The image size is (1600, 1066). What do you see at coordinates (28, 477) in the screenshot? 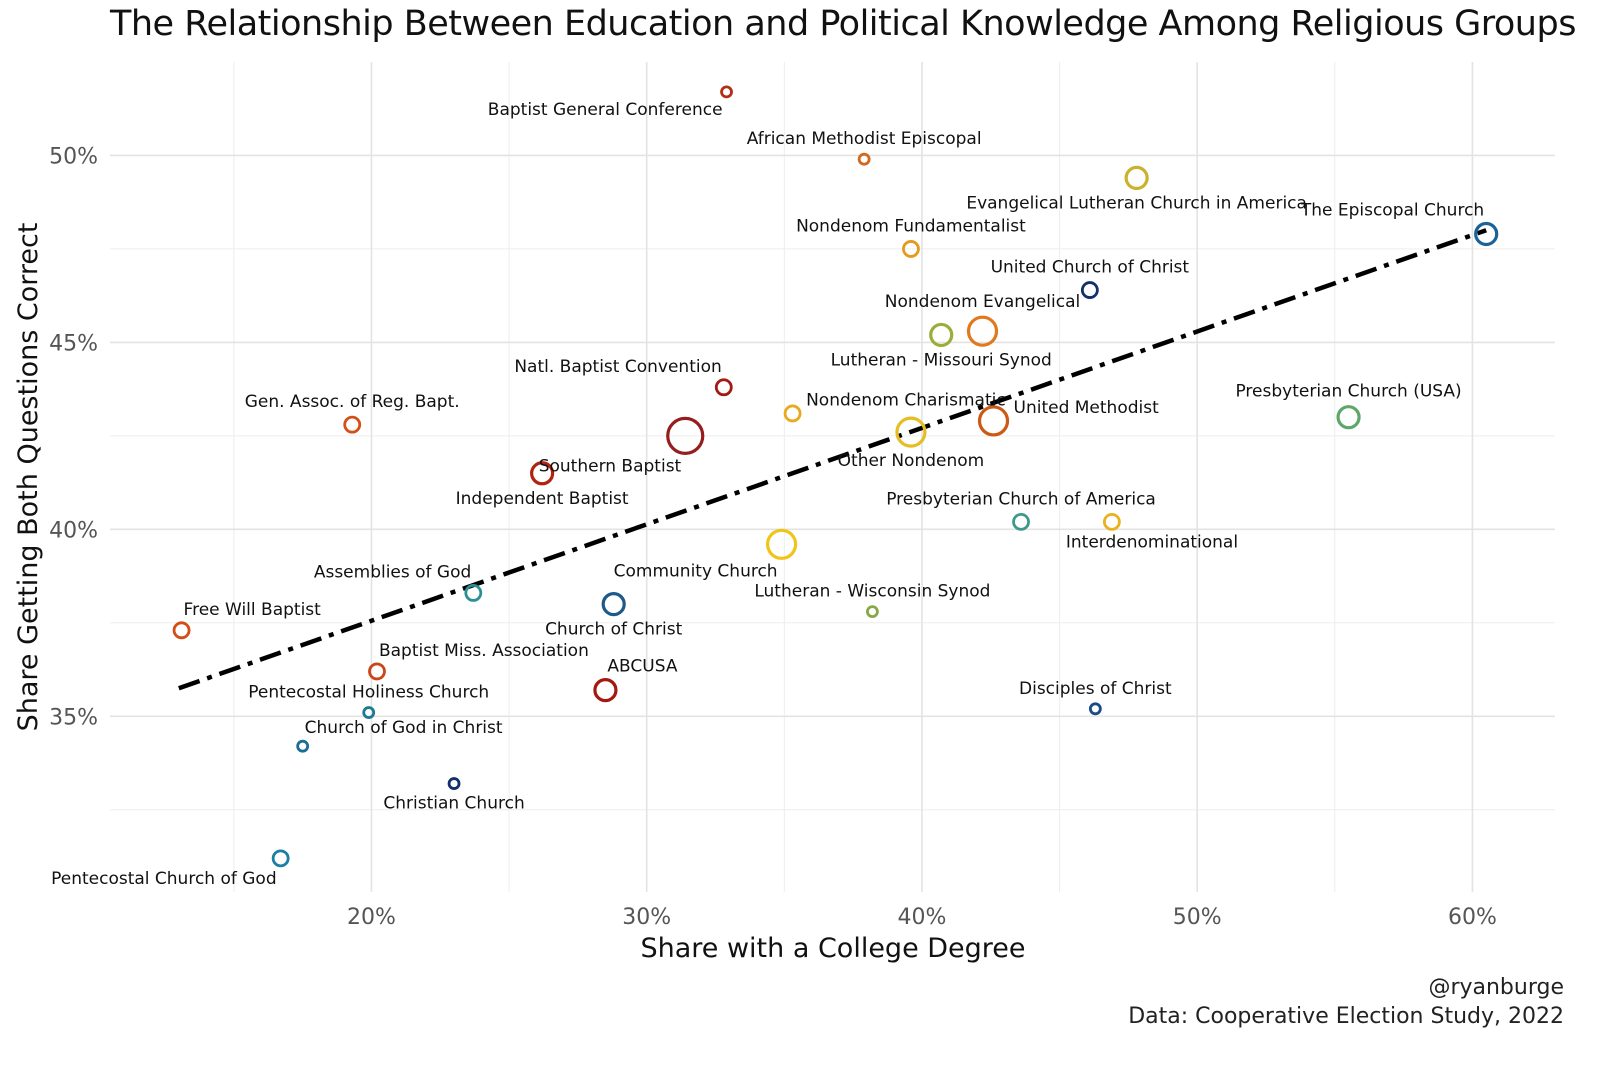
I see `y-axis-title: Share Getting Both Questions Correct` at bounding box center [28, 477].